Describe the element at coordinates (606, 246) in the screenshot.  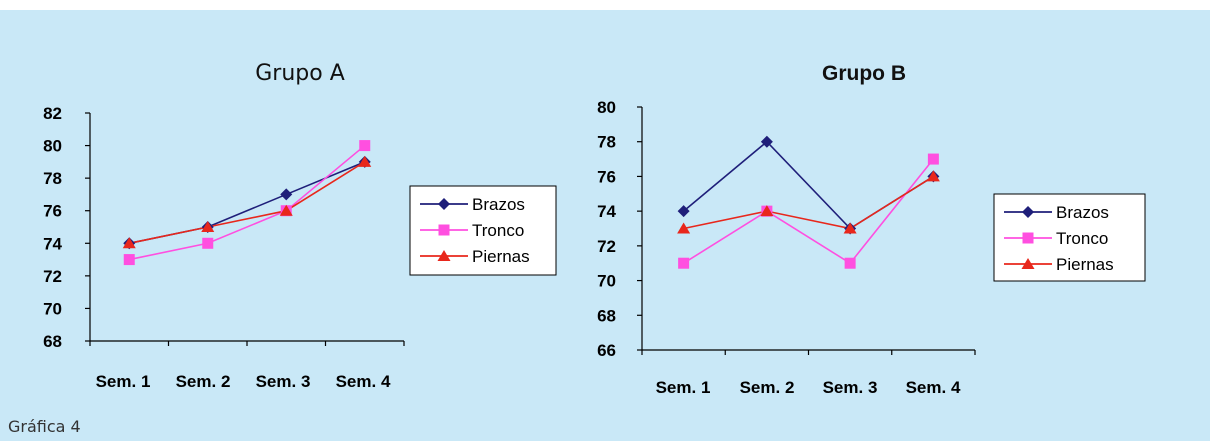
I see `chart-2-y-tick-label: 72` at that location.